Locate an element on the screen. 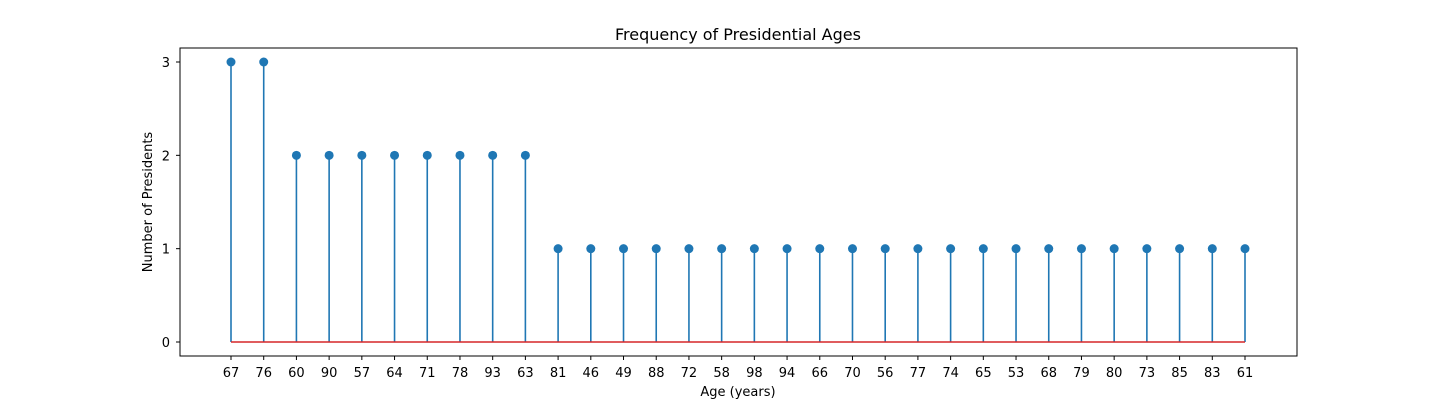 This screenshot has height=400, width=1440. x-tick-label: 83 is located at coordinates (1212, 373).